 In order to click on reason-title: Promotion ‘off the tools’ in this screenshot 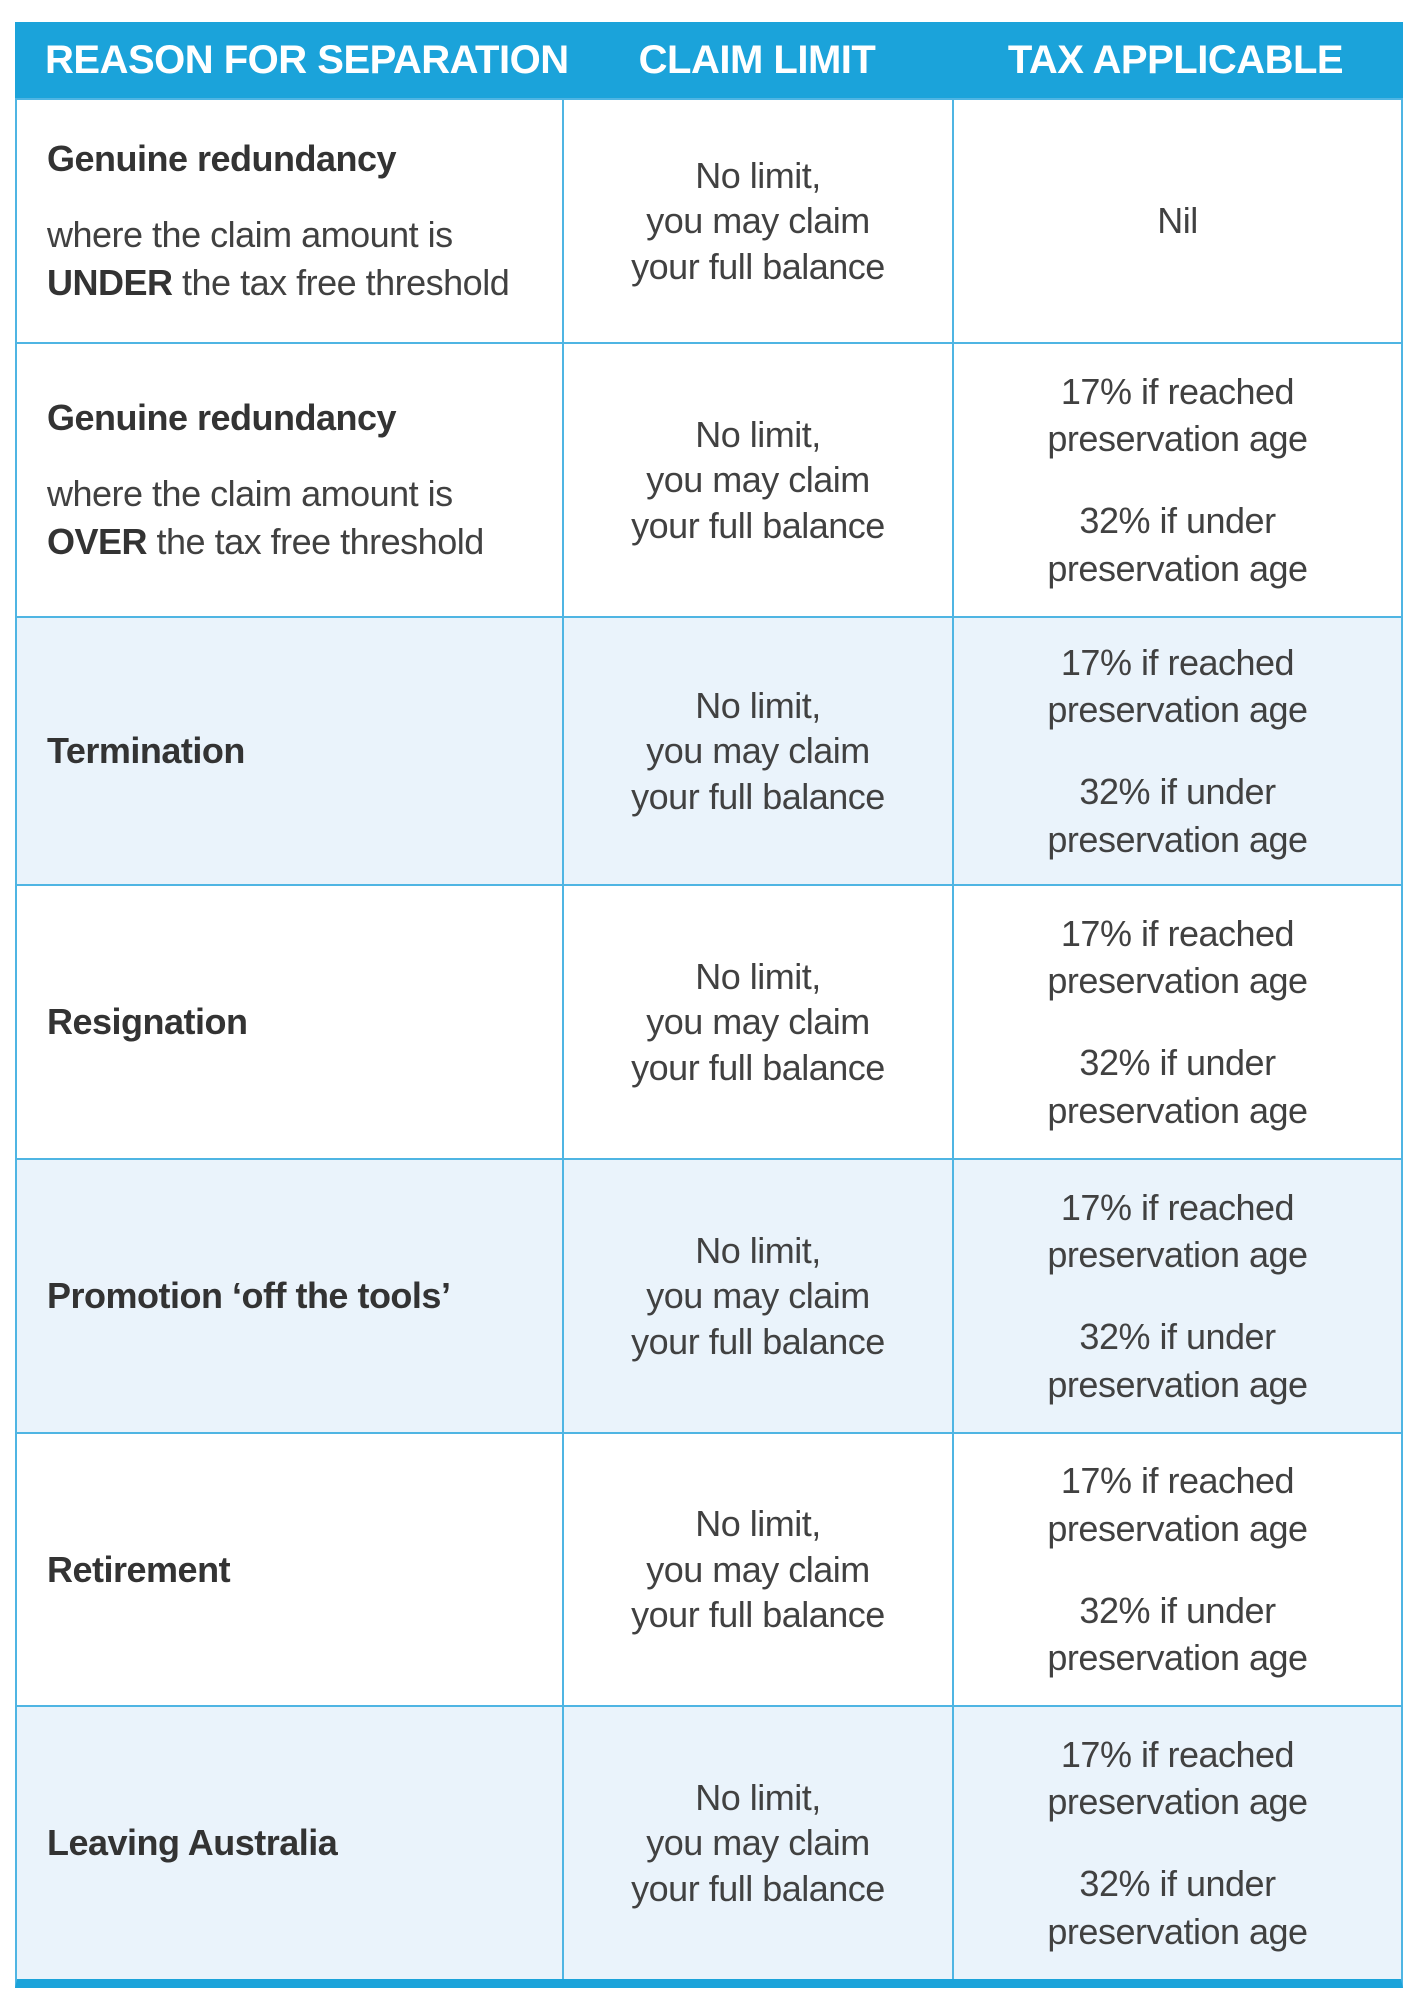, I will do `click(249, 1296)`.